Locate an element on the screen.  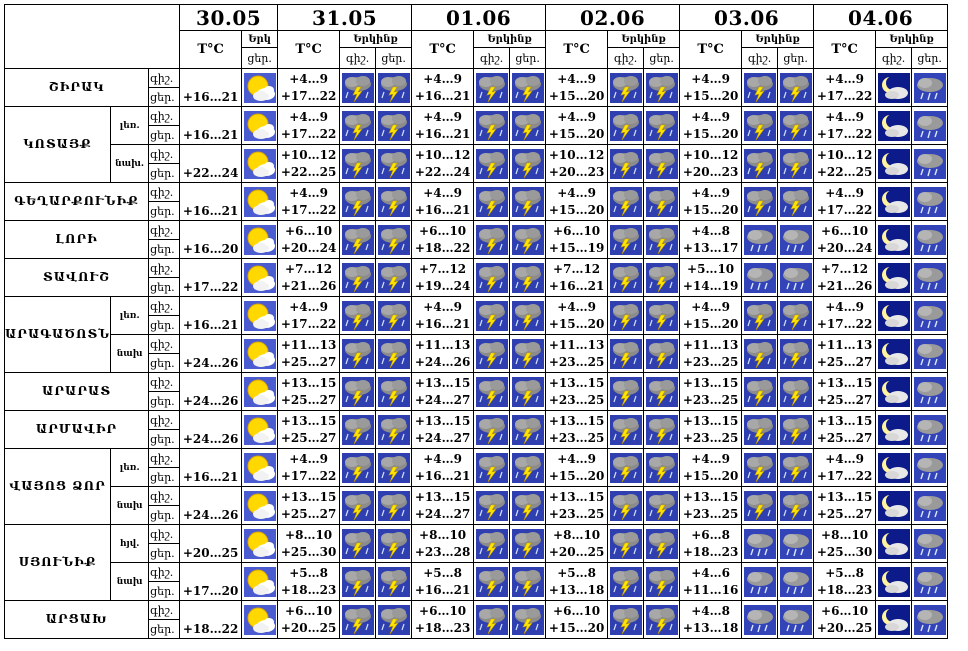
forecast-row: ցեր. is located at coordinates (476, 629).